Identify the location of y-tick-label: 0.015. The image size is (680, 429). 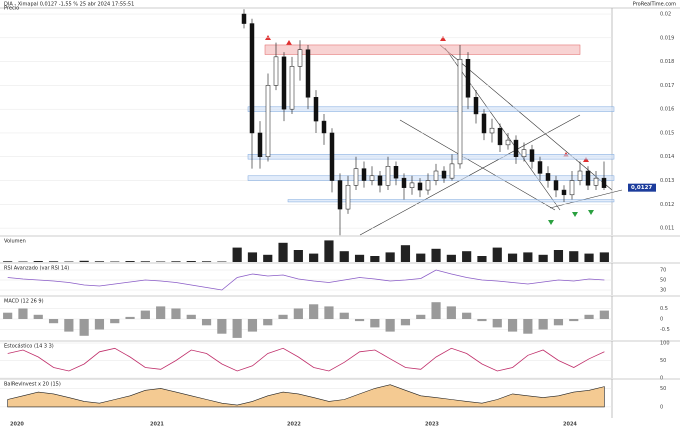
(667, 133).